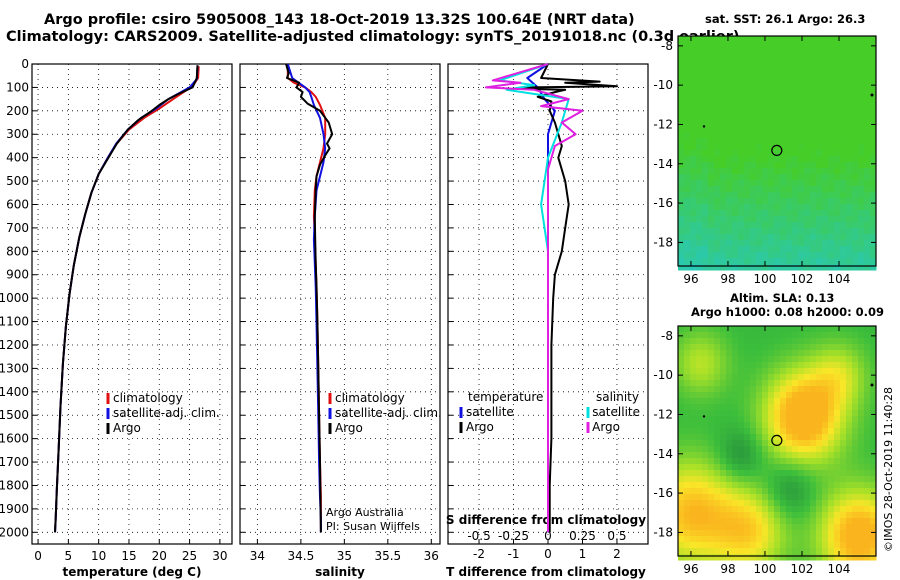  I want to click on depth-tick-label: 1200, so click(14, 345).